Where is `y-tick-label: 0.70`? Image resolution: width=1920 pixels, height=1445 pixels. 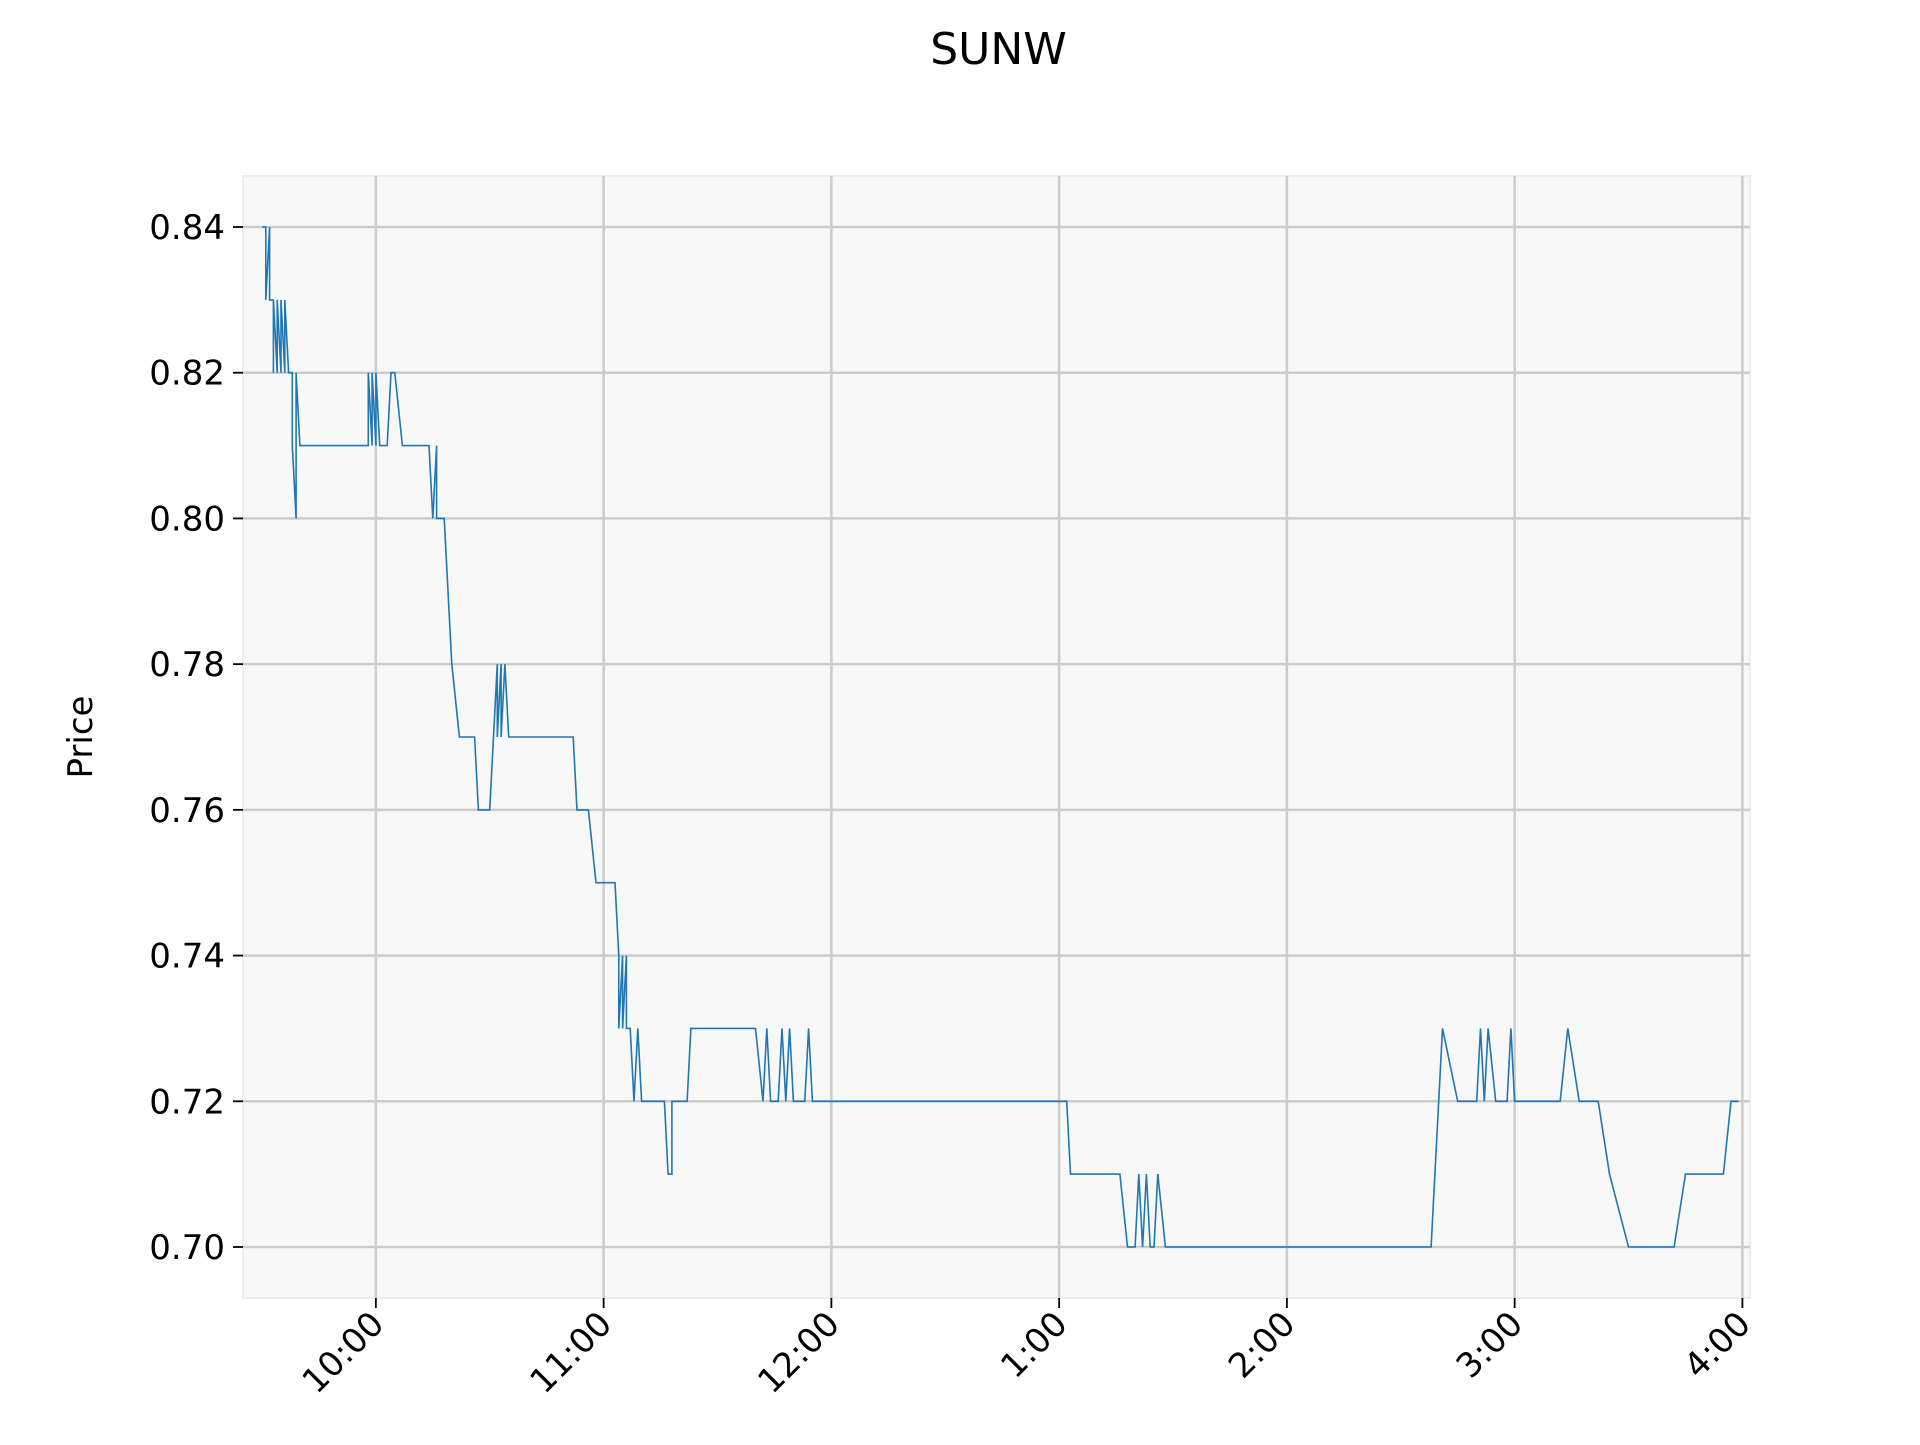
y-tick-label: 0.70 is located at coordinates (187, 1248).